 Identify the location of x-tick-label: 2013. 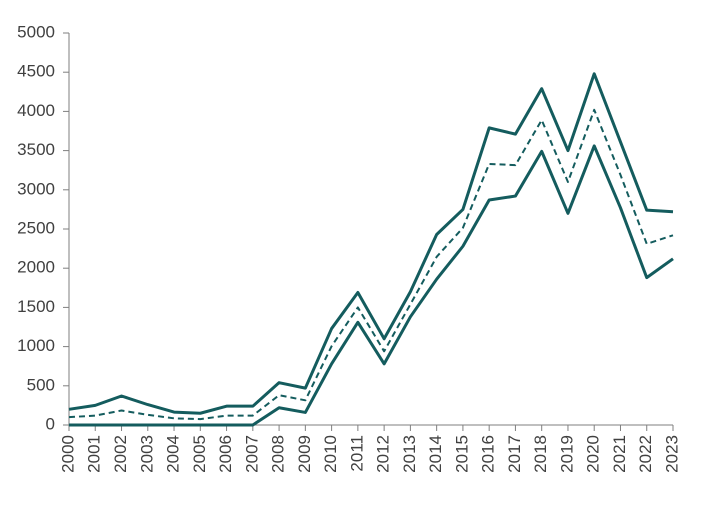
(409, 454).